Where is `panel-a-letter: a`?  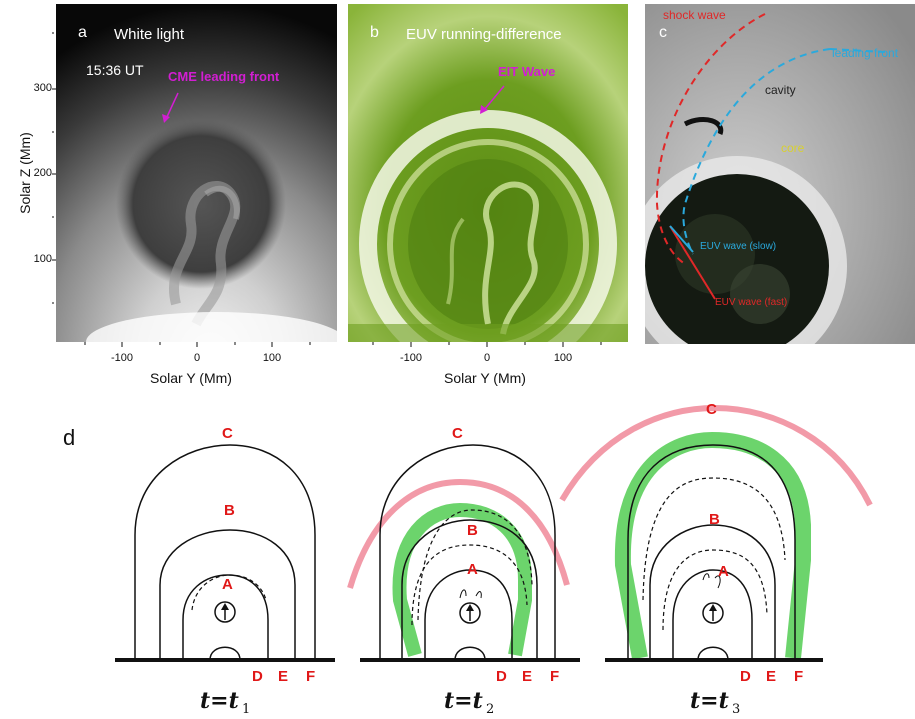 panel-a-letter: a is located at coordinates (82, 32).